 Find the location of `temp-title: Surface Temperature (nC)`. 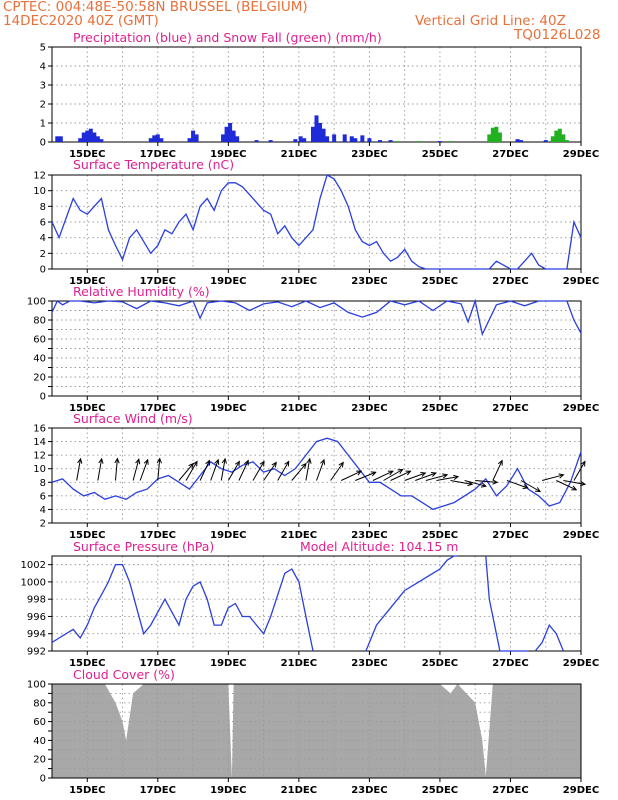

temp-title: Surface Temperature (nC) is located at coordinates (153, 164).